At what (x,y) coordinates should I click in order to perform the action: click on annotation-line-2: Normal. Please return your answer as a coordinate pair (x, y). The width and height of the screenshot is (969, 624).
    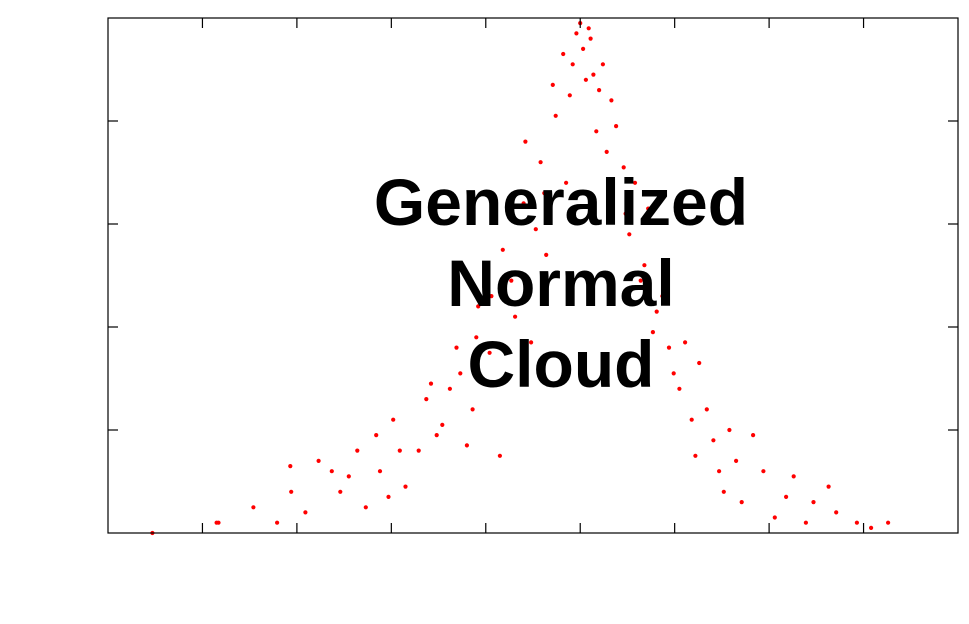
    Looking at the image, I should click on (560, 283).